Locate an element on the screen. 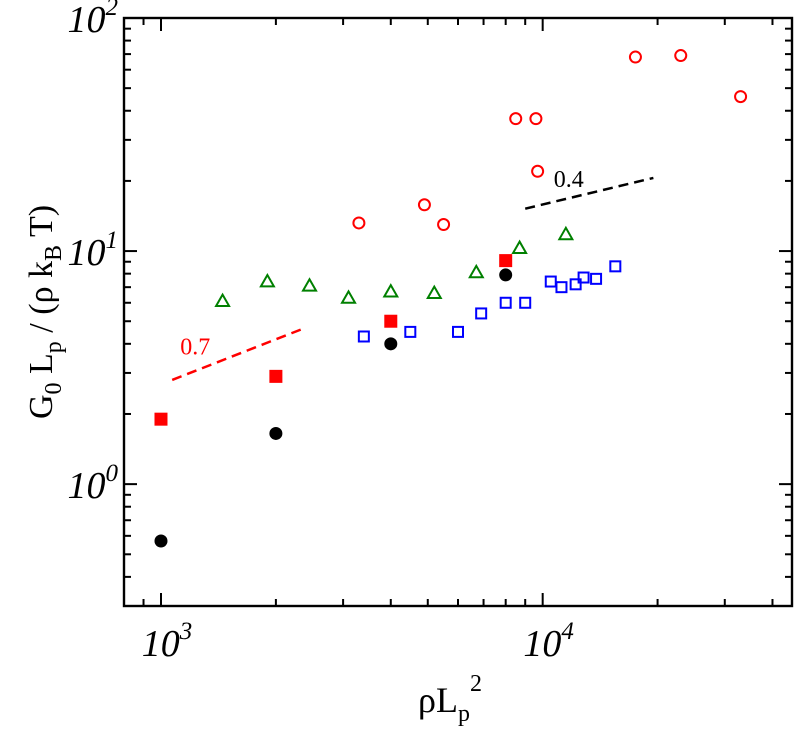 This screenshot has width=795, height=736. slope-07-line is located at coordinates (239, 354).